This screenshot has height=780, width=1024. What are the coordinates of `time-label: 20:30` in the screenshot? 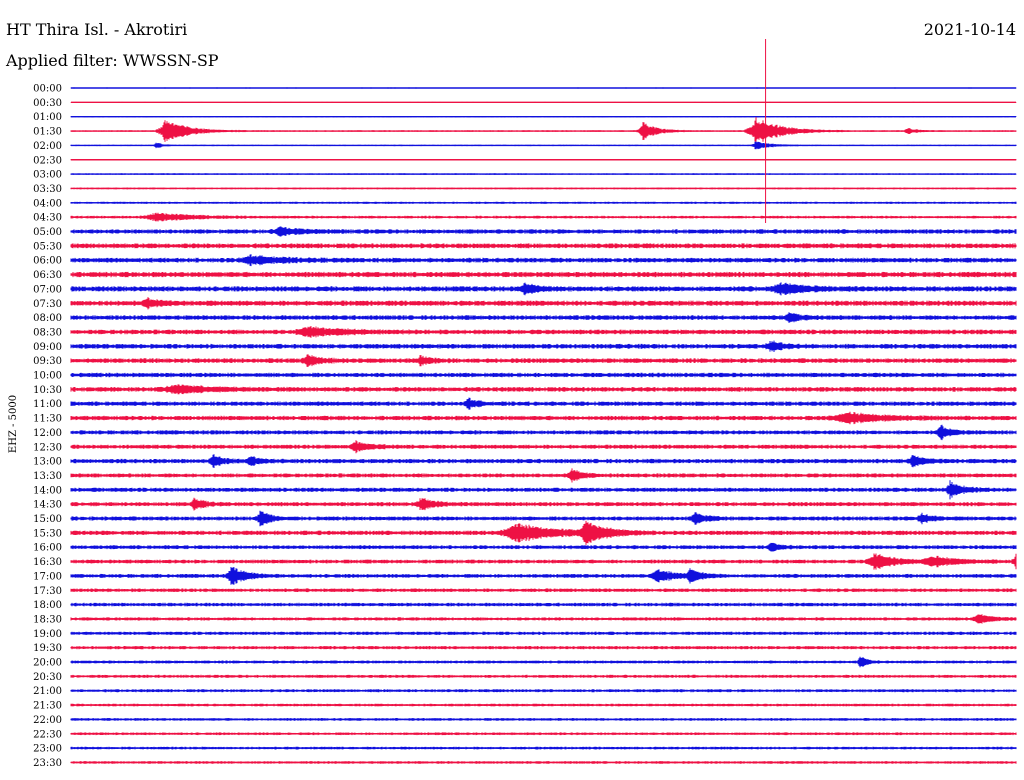 It's located at (47, 677).